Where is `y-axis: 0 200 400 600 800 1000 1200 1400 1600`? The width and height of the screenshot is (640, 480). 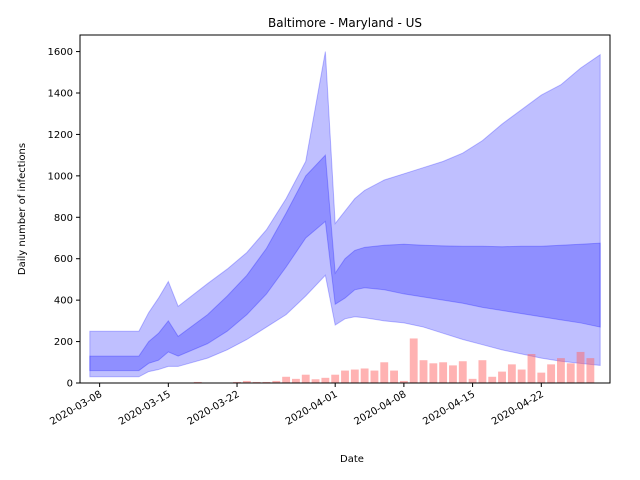 y-axis: 0 200 400 600 800 1000 1200 1400 1600 is located at coordinates (64, 218).